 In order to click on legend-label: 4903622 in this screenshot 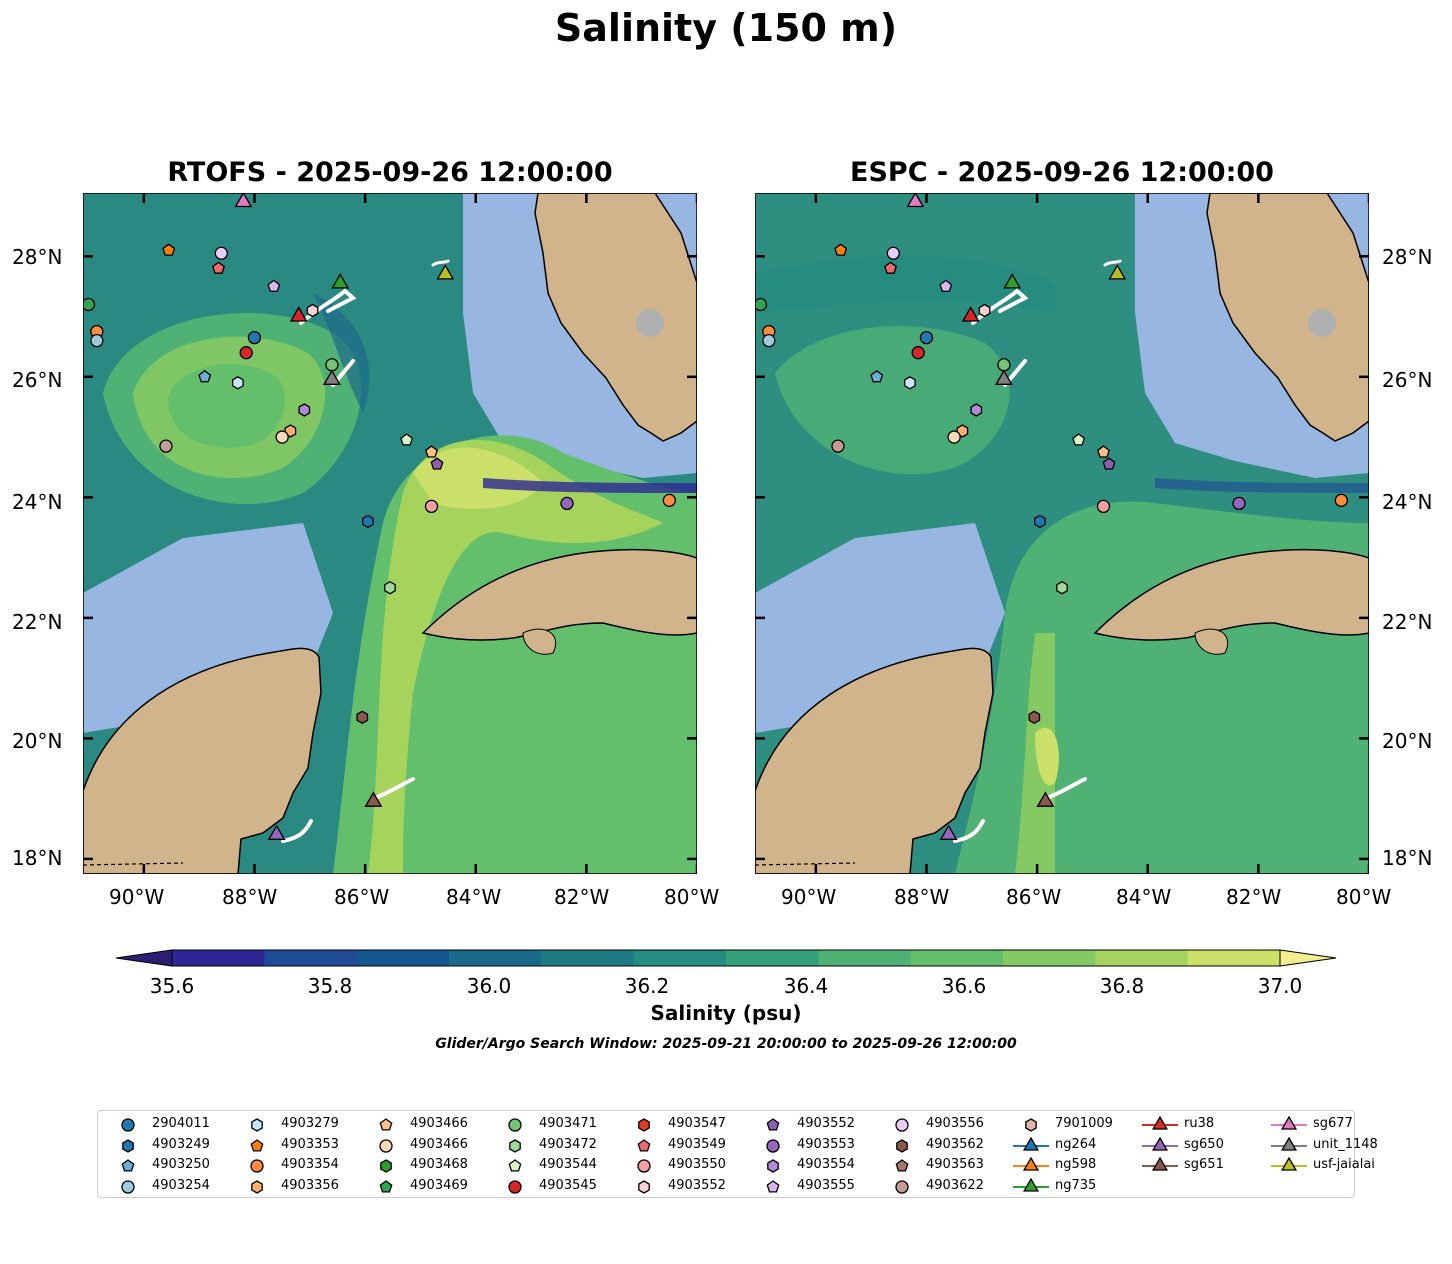, I will do `click(955, 1185)`.